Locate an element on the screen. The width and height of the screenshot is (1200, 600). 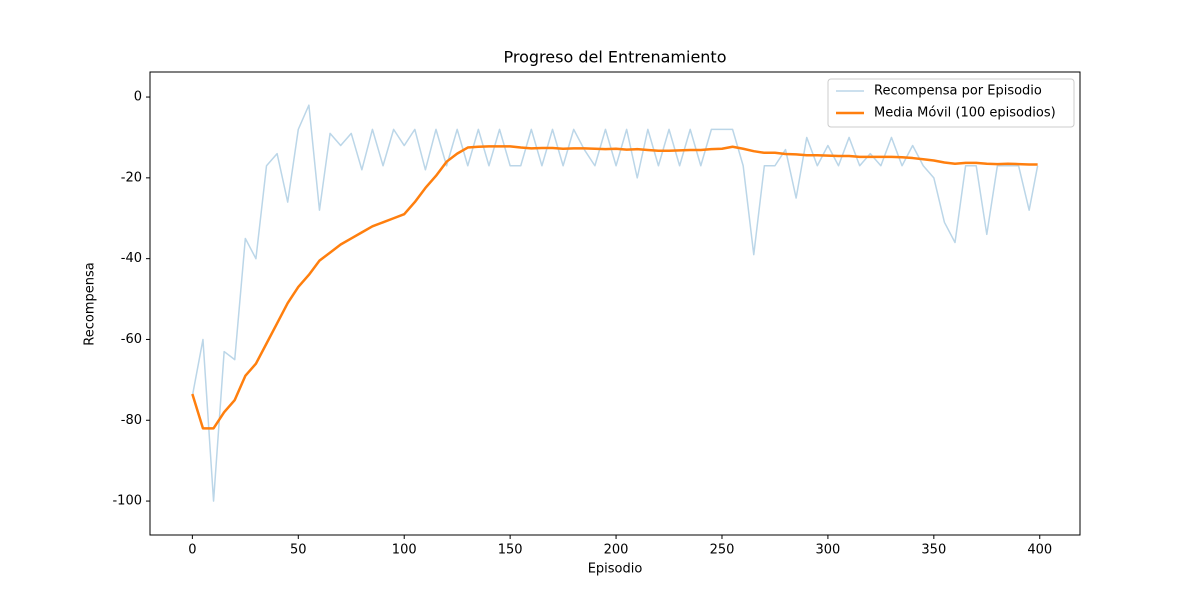
y-tick-label: 0 is located at coordinates (138, 97).